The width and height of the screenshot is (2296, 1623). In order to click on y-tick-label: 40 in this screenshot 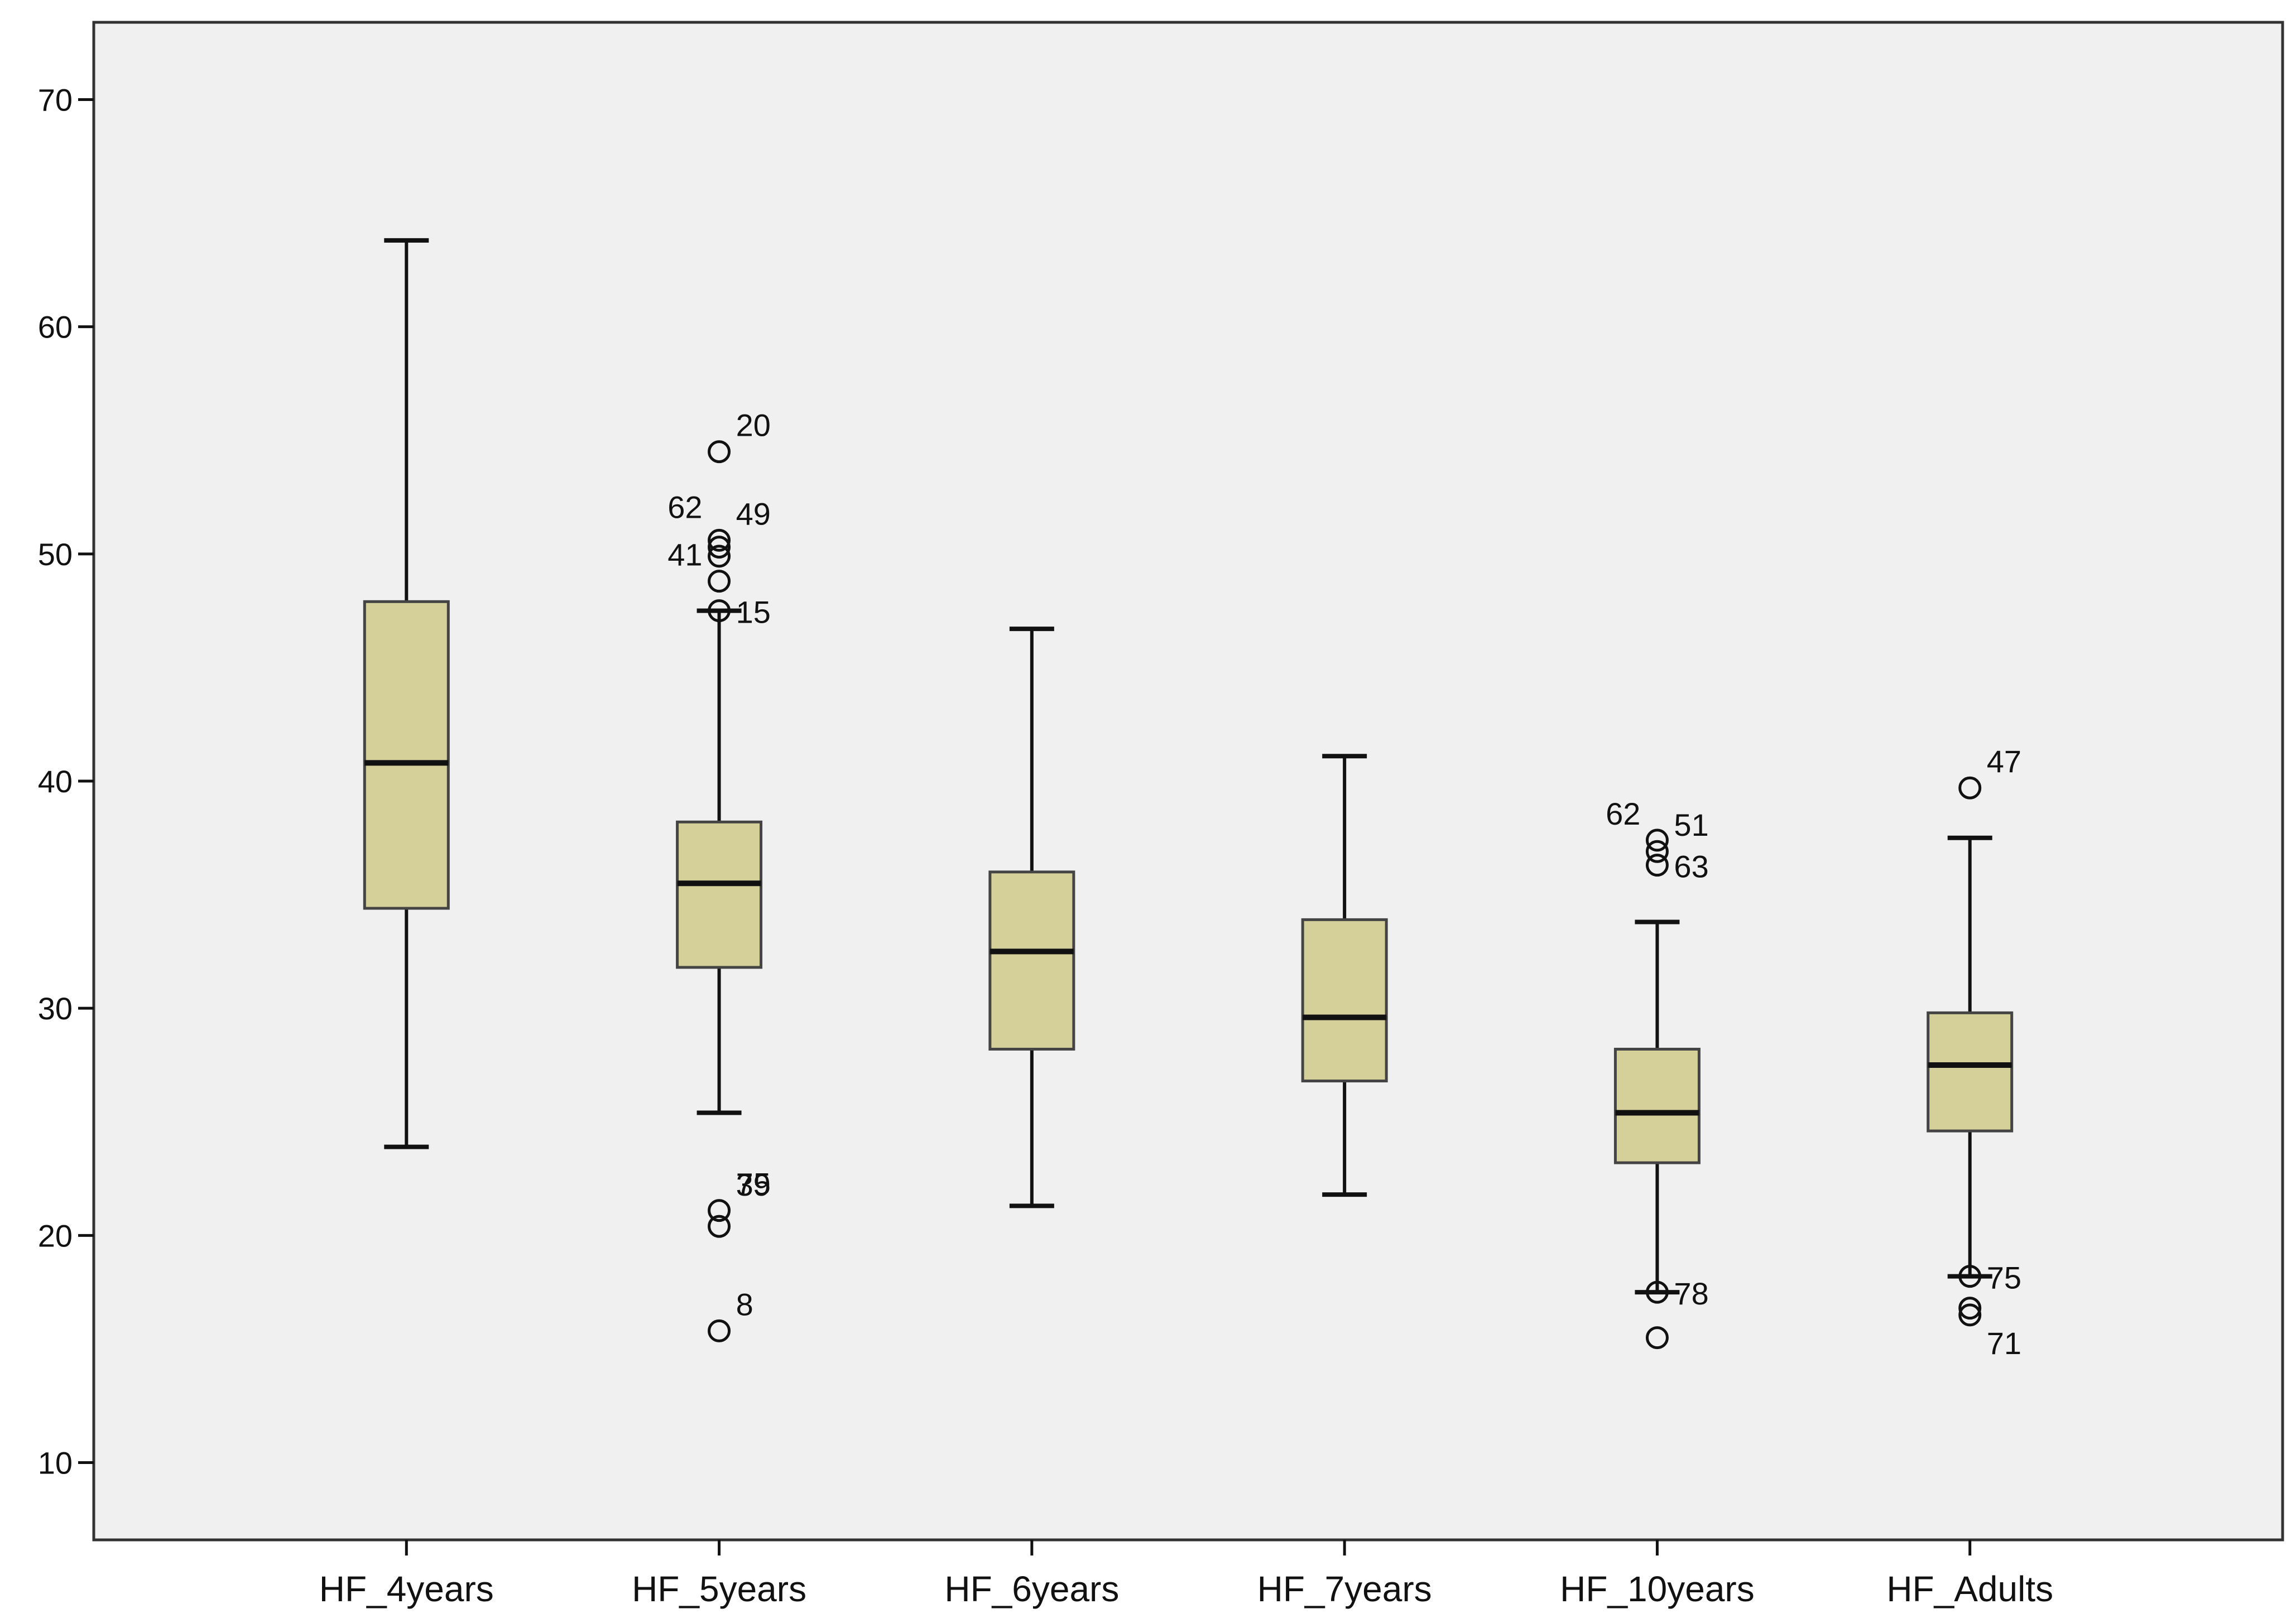, I will do `click(55, 782)`.